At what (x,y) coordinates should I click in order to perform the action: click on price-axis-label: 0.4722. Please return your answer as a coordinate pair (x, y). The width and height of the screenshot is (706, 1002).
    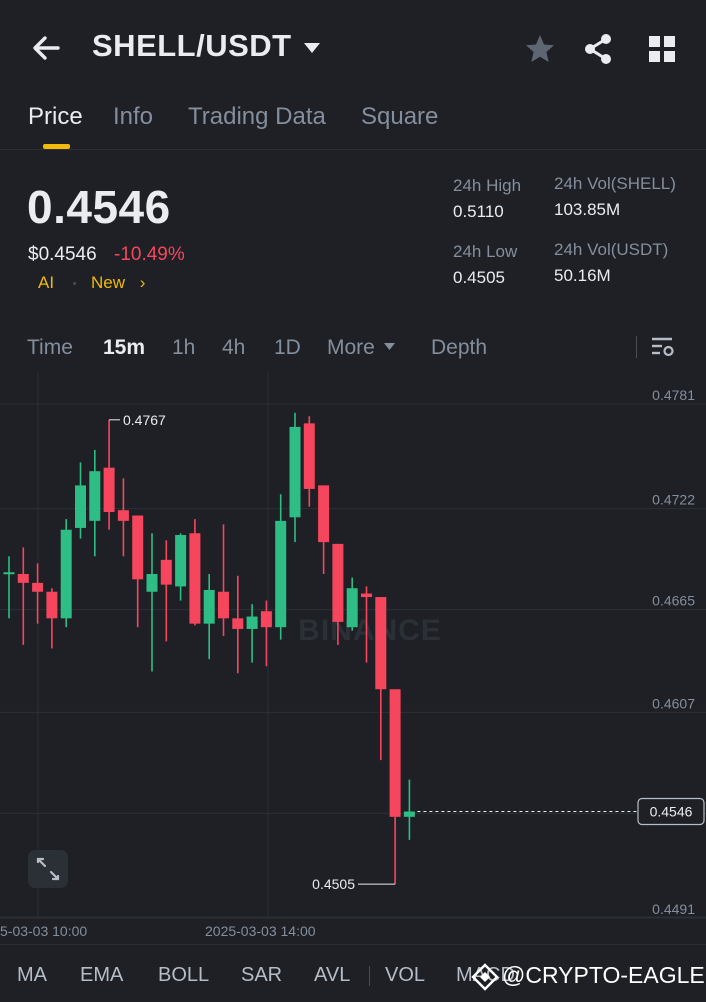
    Looking at the image, I should click on (673, 500).